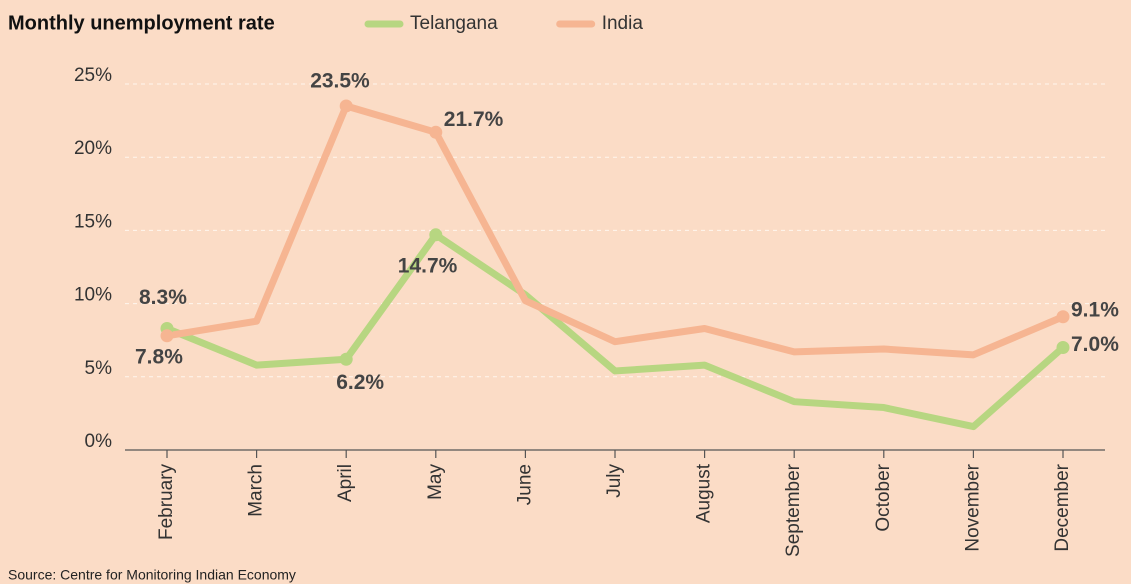 The width and height of the screenshot is (1131, 584). What do you see at coordinates (256, 490) in the screenshot?
I see `x-tick-label: March` at bounding box center [256, 490].